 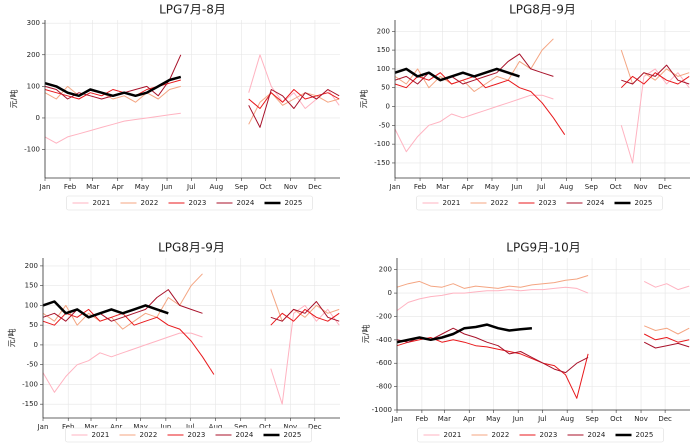 I want to click on y-tick-label: -200, so click(x=384, y=316).